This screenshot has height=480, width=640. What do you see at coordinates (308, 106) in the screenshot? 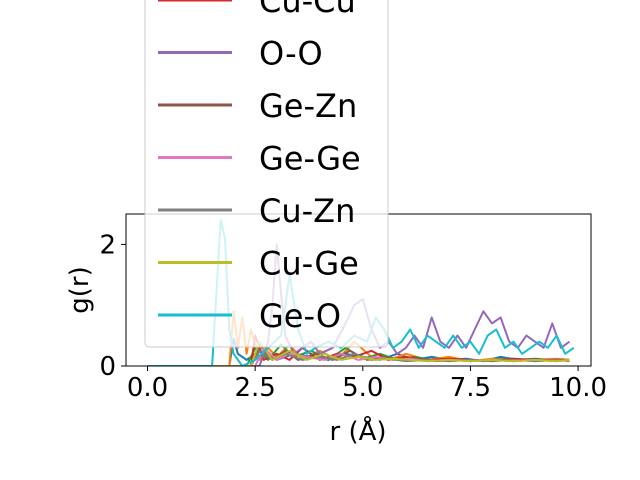
I see `legend-label-ge-zn: Ge-Zn` at bounding box center [308, 106].